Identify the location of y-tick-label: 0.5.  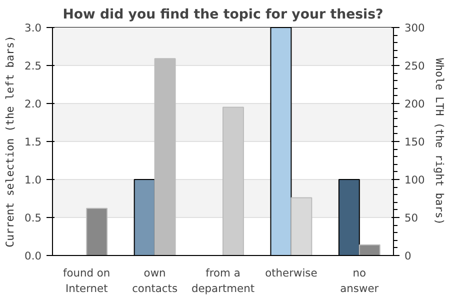
(33, 218).